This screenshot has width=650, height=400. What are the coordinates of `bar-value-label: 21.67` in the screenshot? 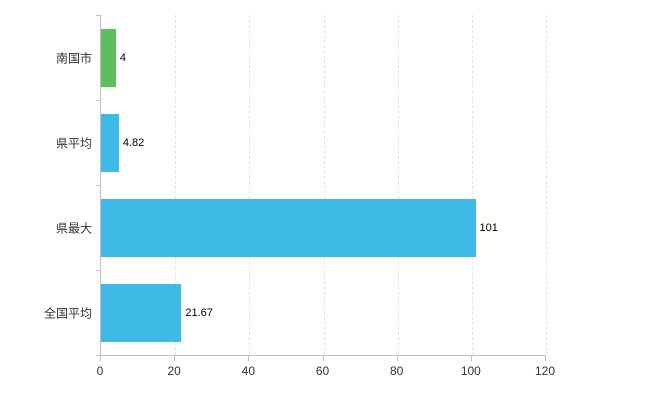 It's located at (199, 312).